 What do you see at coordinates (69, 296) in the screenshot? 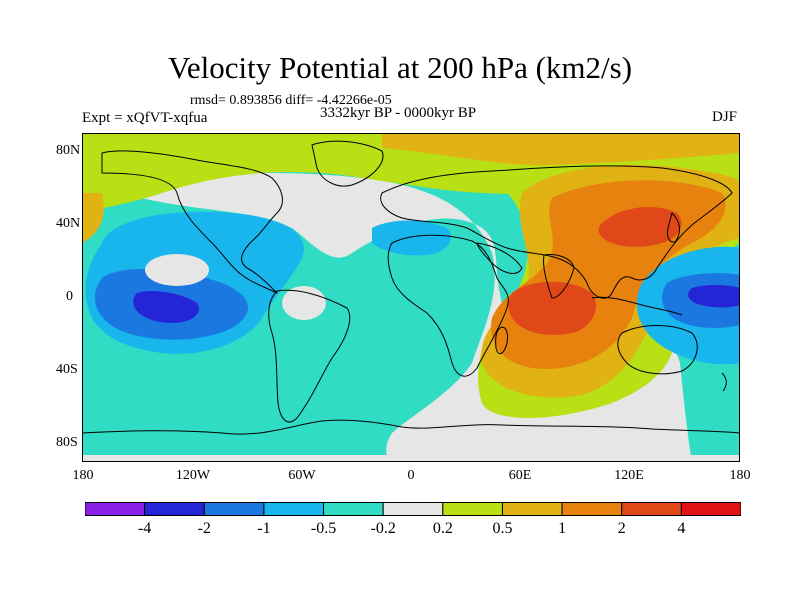
I see `lat-label-0: 0` at bounding box center [69, 296].